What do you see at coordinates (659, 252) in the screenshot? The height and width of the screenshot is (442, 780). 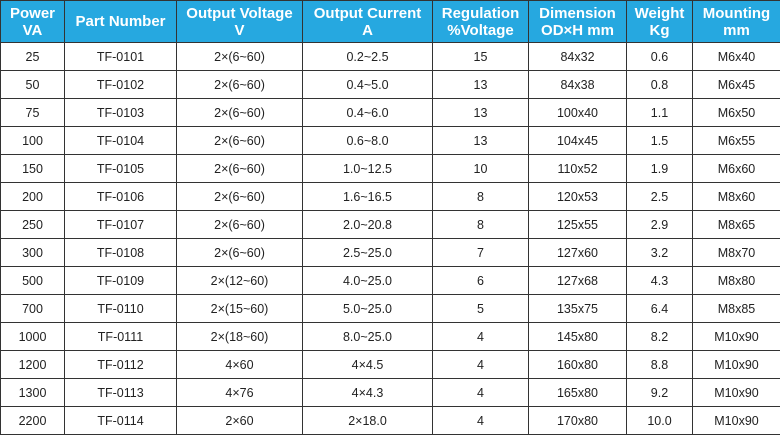 I see `cell-weight: 3.2` at bounding box center [659, 252].